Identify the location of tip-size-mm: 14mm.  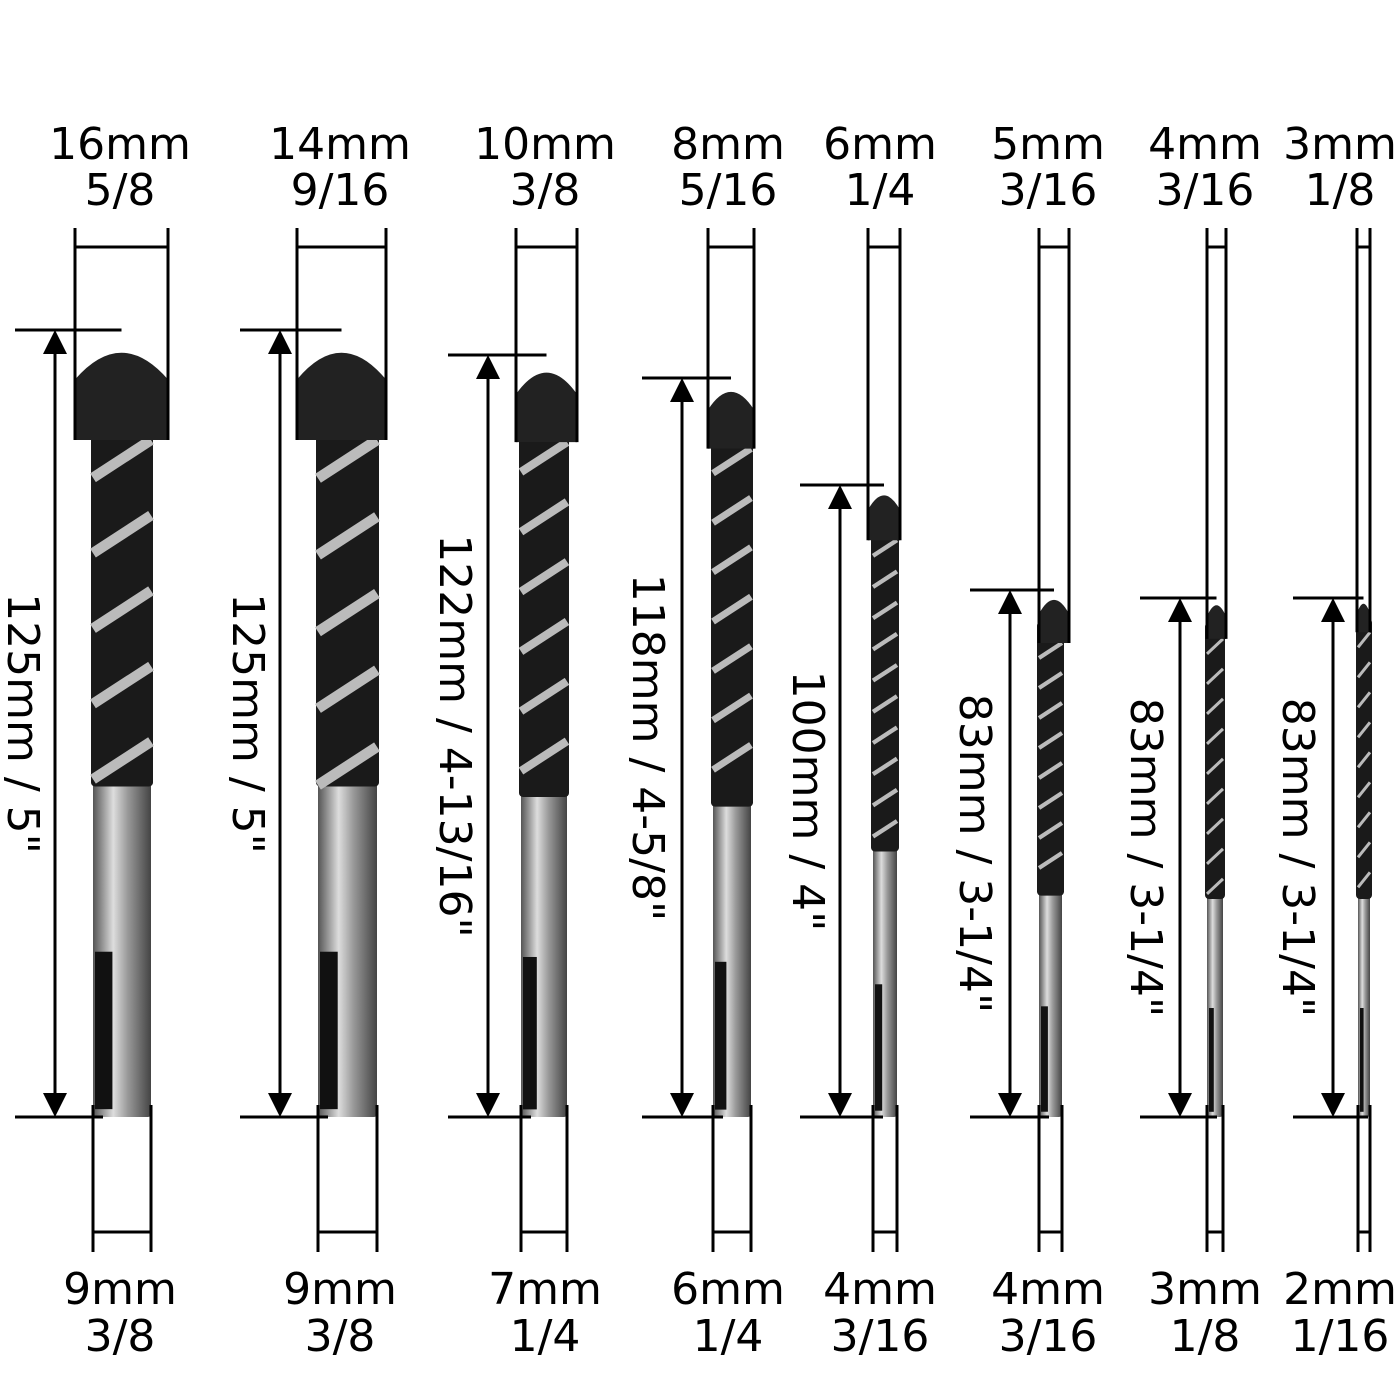
(340, 144).